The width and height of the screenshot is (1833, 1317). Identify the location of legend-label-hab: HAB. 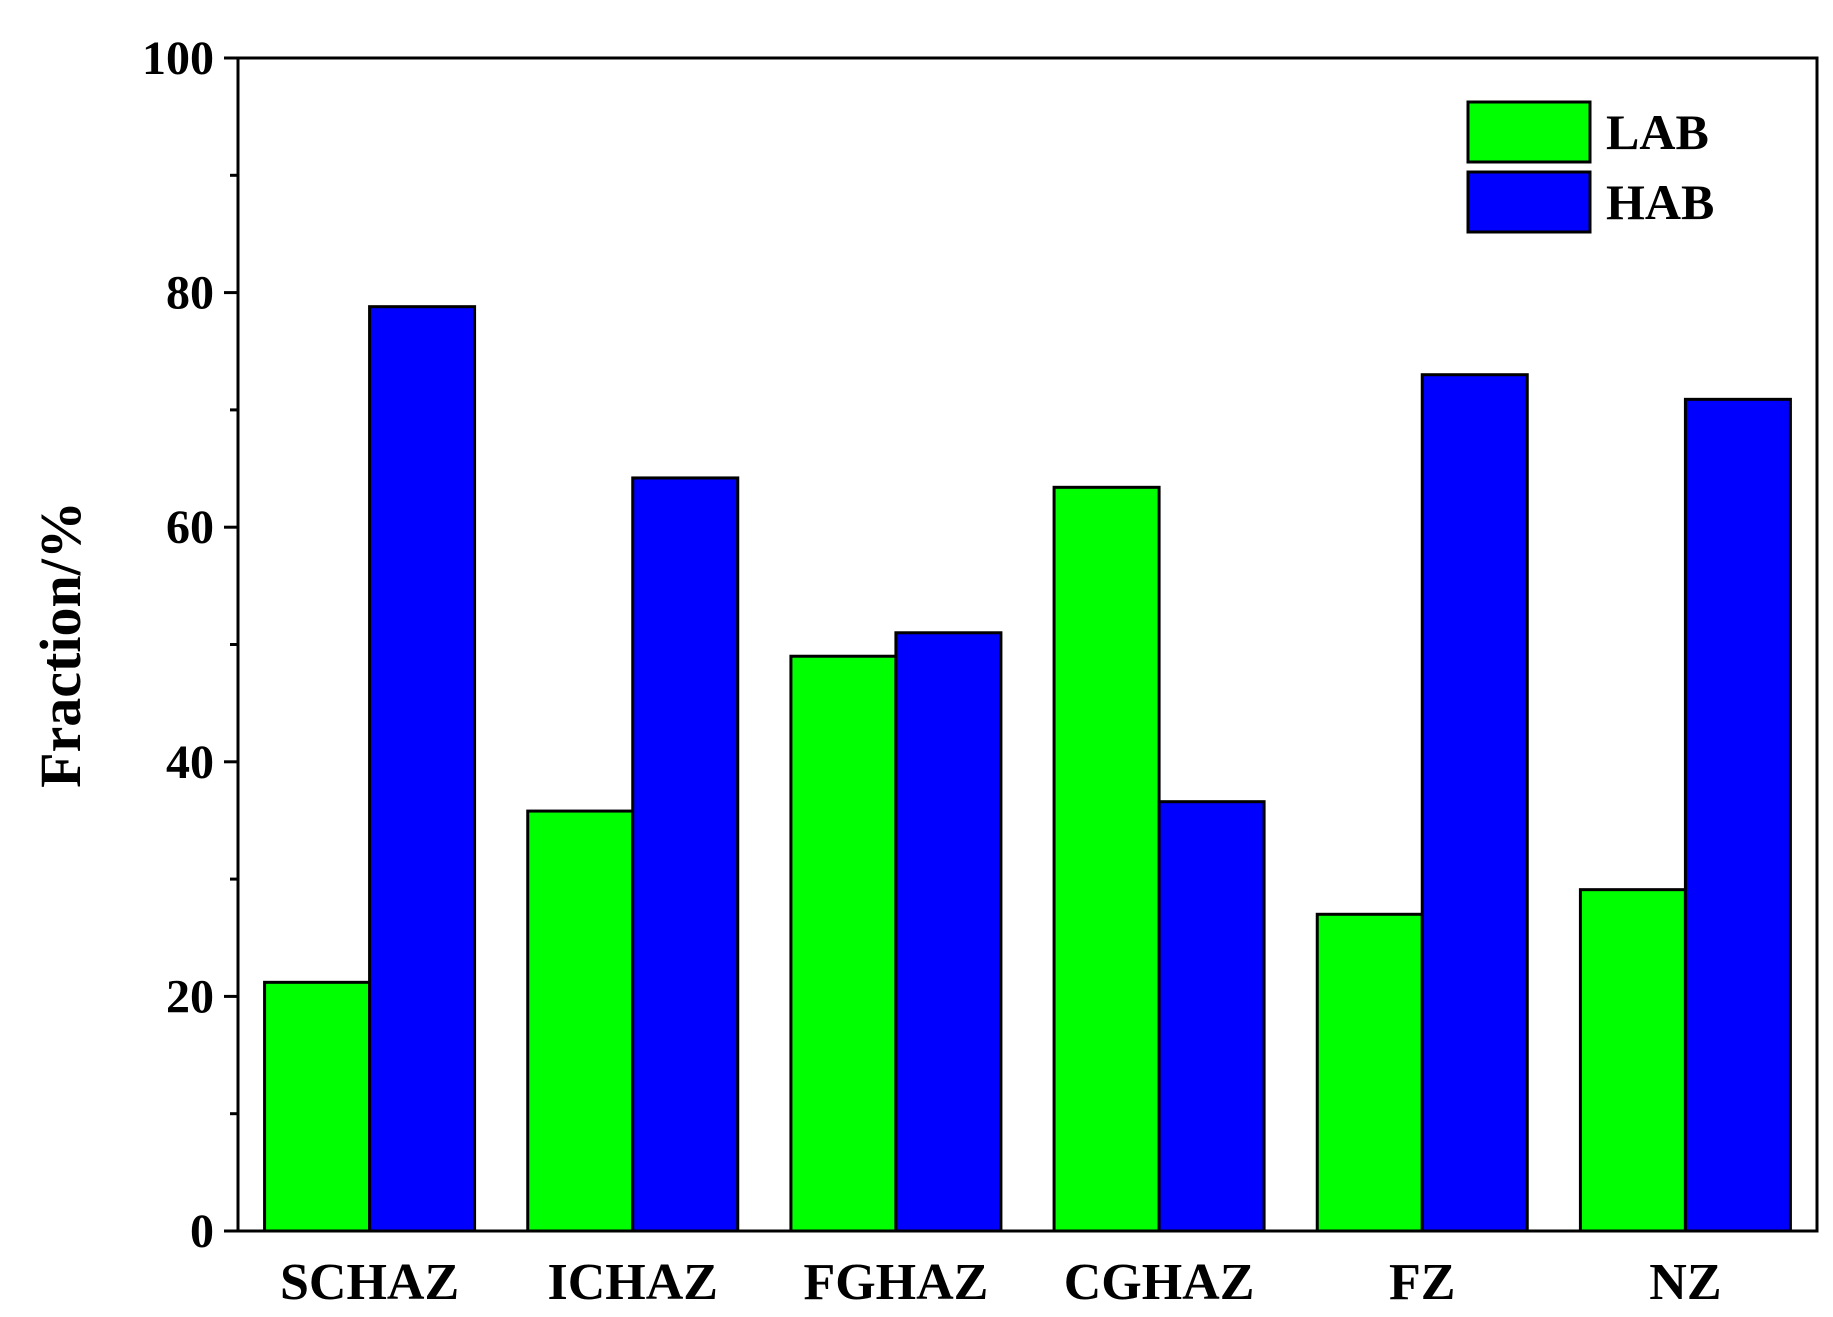
(1660, 202).